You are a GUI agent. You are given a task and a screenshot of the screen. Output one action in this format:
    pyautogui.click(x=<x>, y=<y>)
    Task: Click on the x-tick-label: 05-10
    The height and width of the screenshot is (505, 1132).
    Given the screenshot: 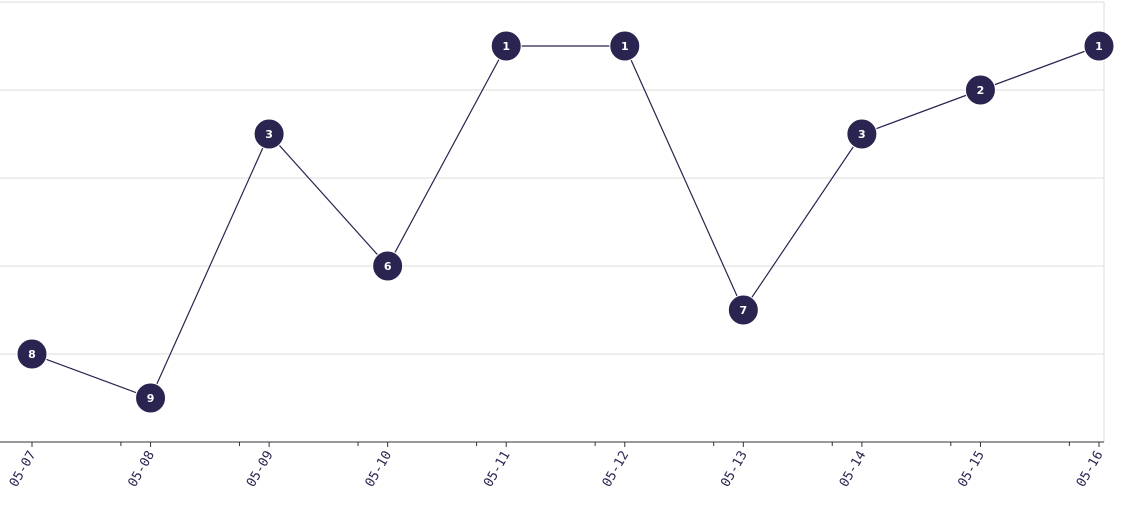 What is the action you would take?
    pyautogui.click(x=379, y=469)
    